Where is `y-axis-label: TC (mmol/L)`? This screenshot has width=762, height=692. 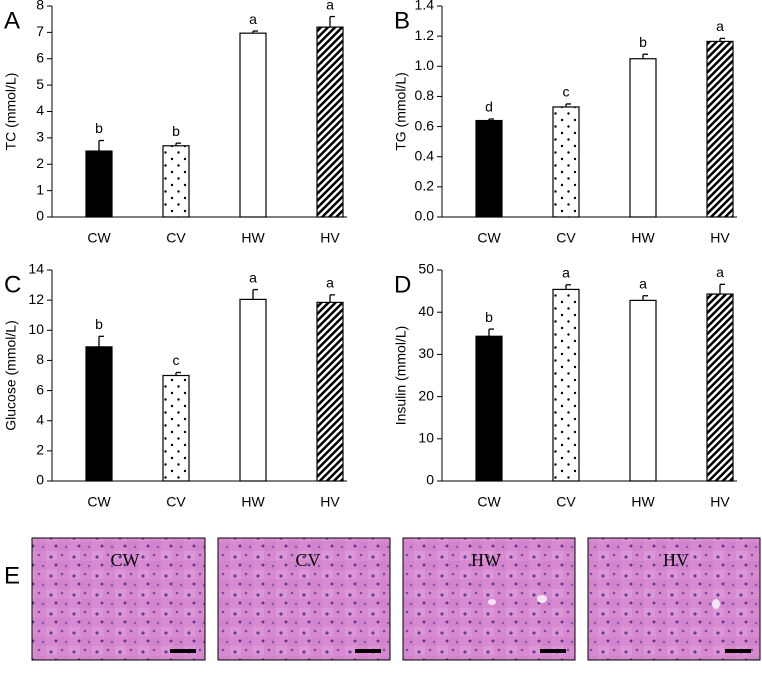
y-axis-label: TC (mmol/L) is located at coordinates (11, 112).